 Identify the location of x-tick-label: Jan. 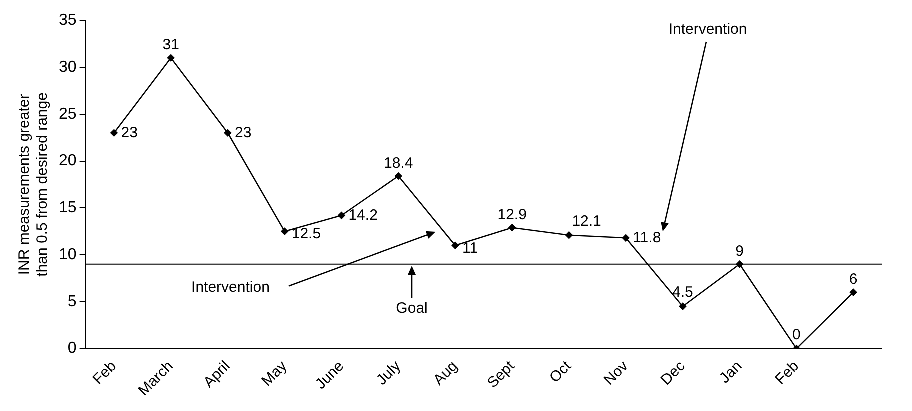
(731, 373).